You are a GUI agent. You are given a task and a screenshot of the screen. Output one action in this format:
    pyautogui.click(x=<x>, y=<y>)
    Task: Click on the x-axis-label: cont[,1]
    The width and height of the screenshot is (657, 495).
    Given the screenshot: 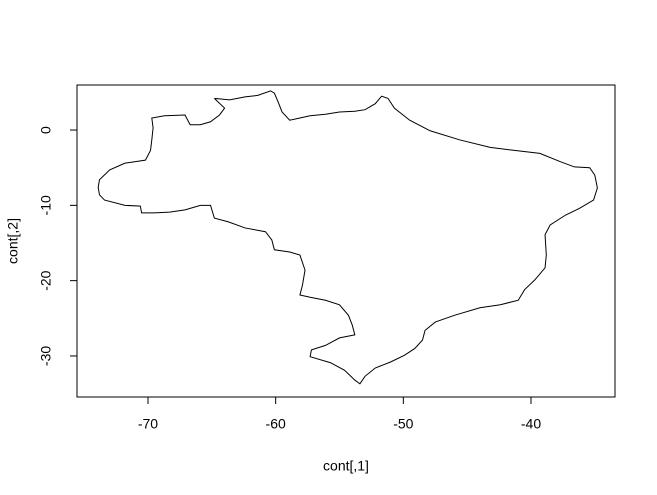 What is the action you would take?
    pyautogui.click(x=346, y=466)
    